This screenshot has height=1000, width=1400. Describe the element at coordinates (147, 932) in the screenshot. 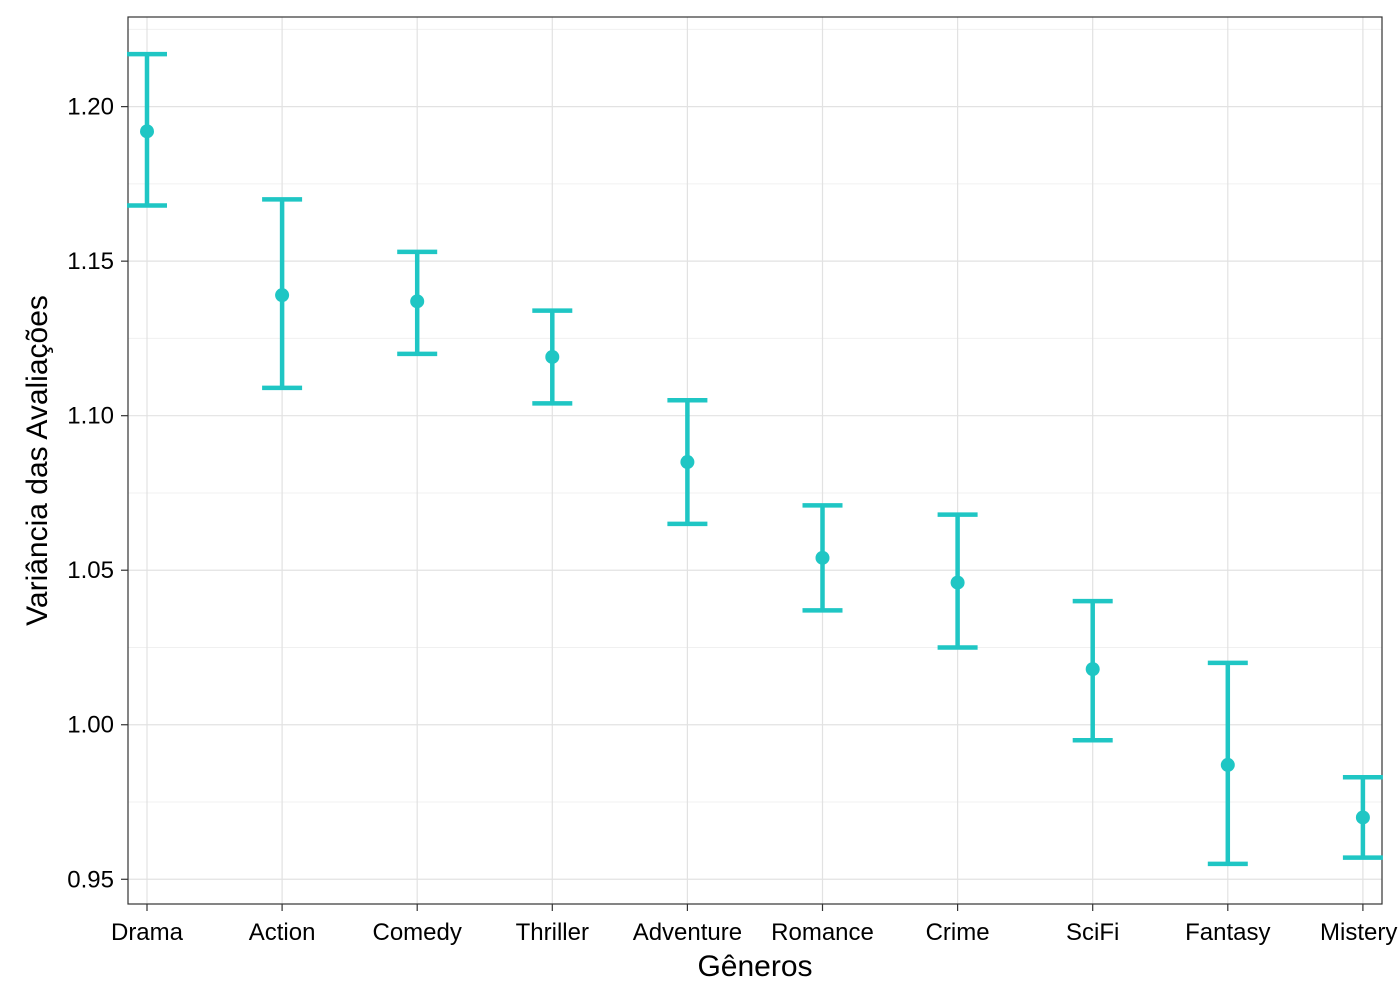

I see `x-tick-label: Drama` at that location.